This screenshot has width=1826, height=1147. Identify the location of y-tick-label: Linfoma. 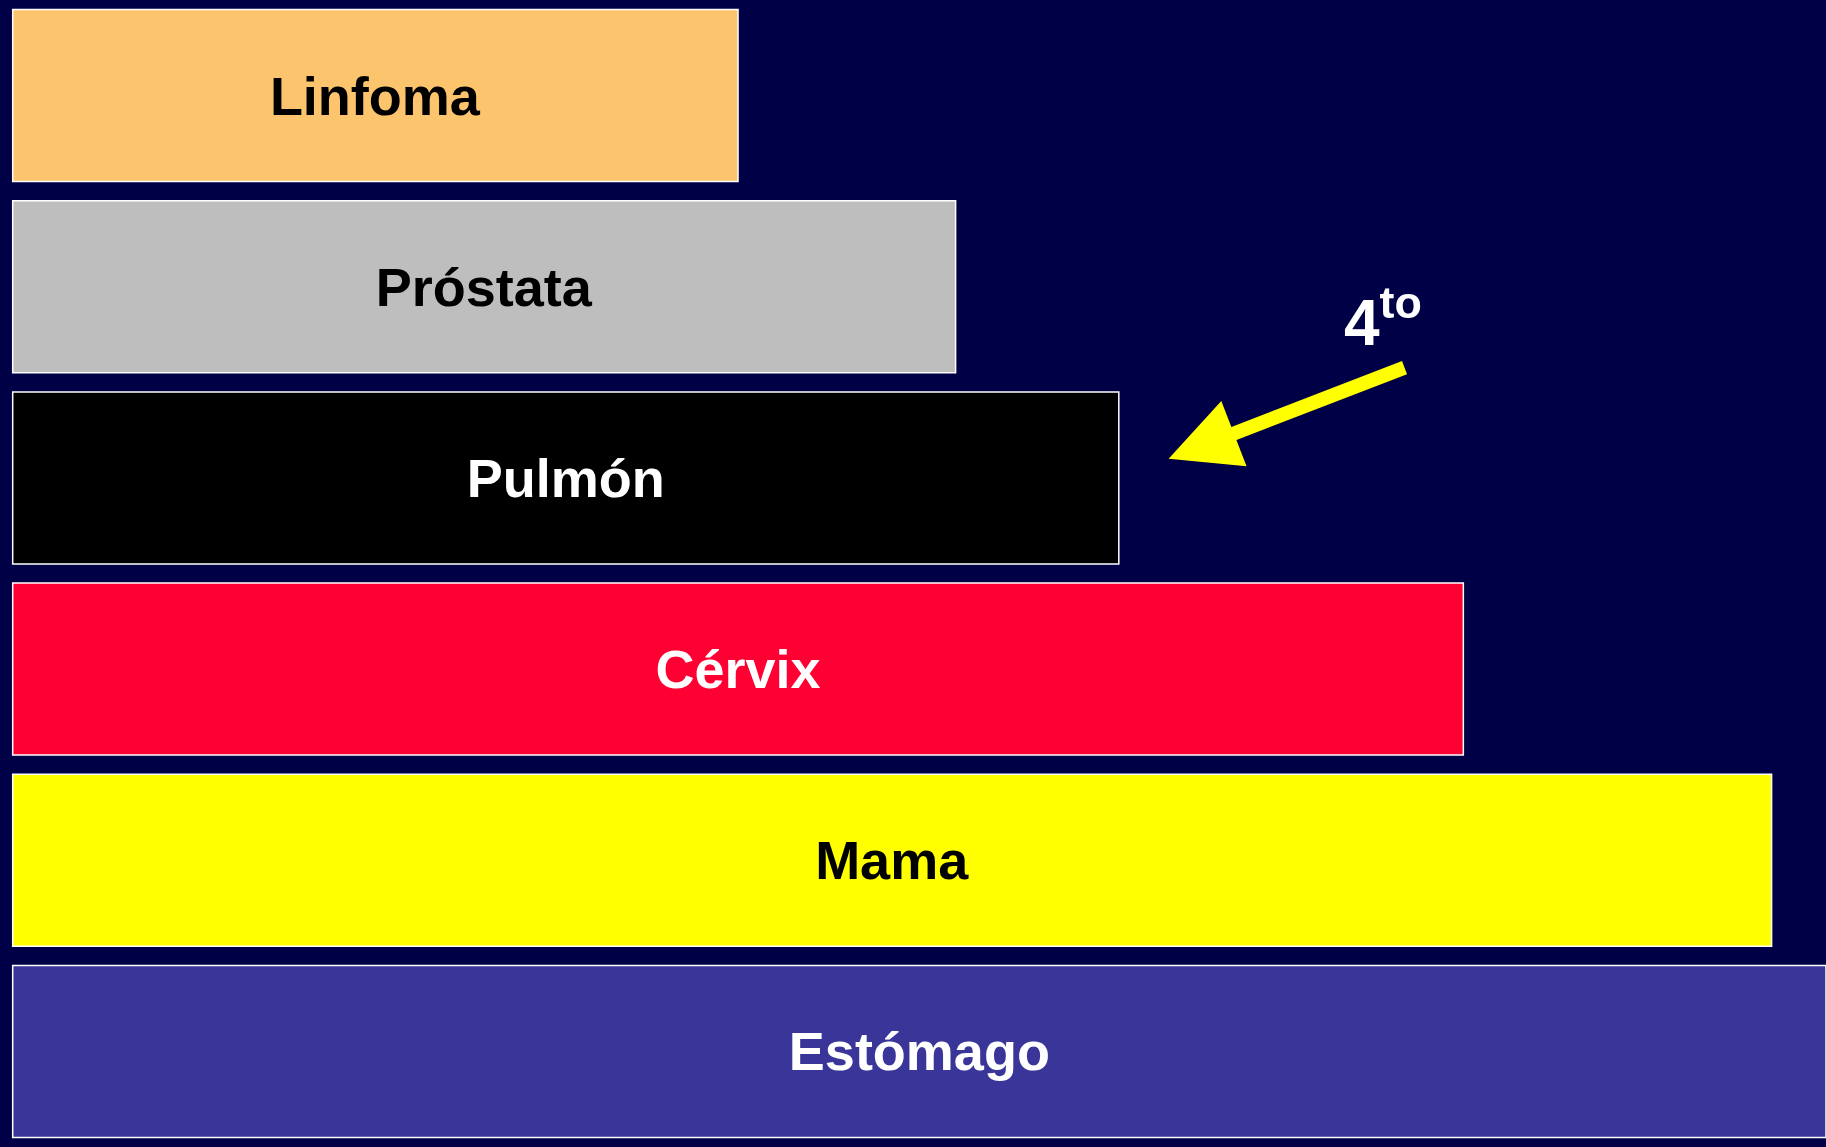
(375, 95).